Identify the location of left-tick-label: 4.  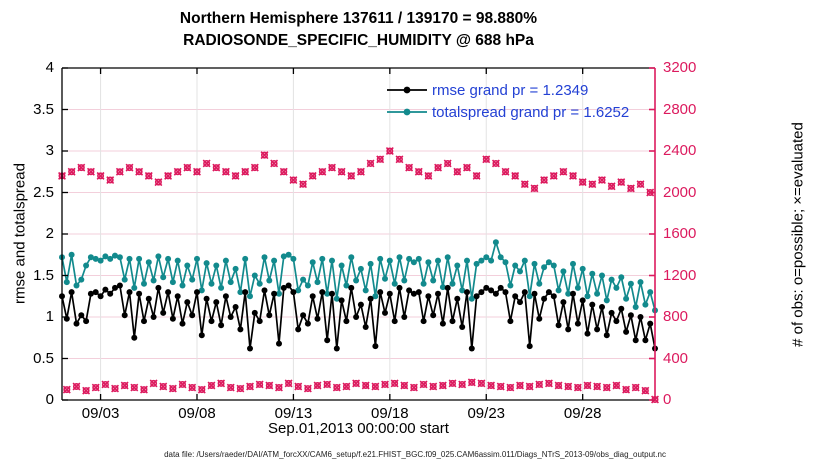
(49, 67).